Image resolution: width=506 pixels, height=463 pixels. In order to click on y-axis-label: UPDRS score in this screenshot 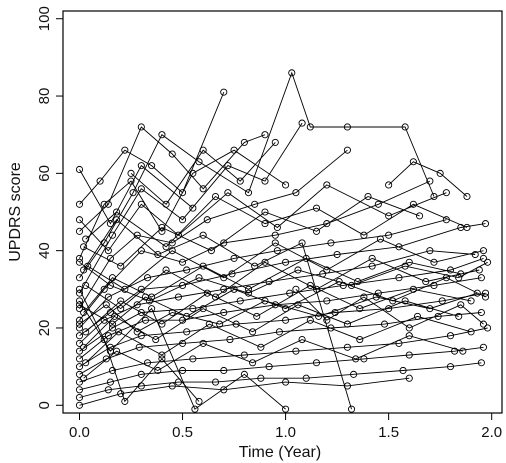, I will do `click(15, 212)`.